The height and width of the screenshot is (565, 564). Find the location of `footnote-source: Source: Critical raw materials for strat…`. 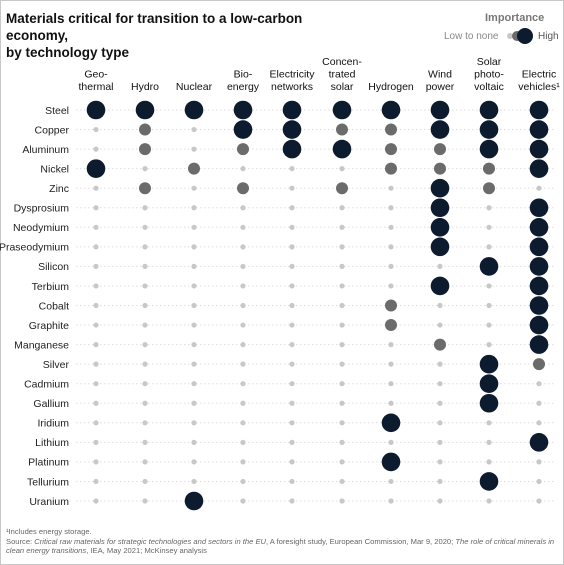

footnote-source: Source: Critical raw materials for strat… is located at coordinates (282, 546).